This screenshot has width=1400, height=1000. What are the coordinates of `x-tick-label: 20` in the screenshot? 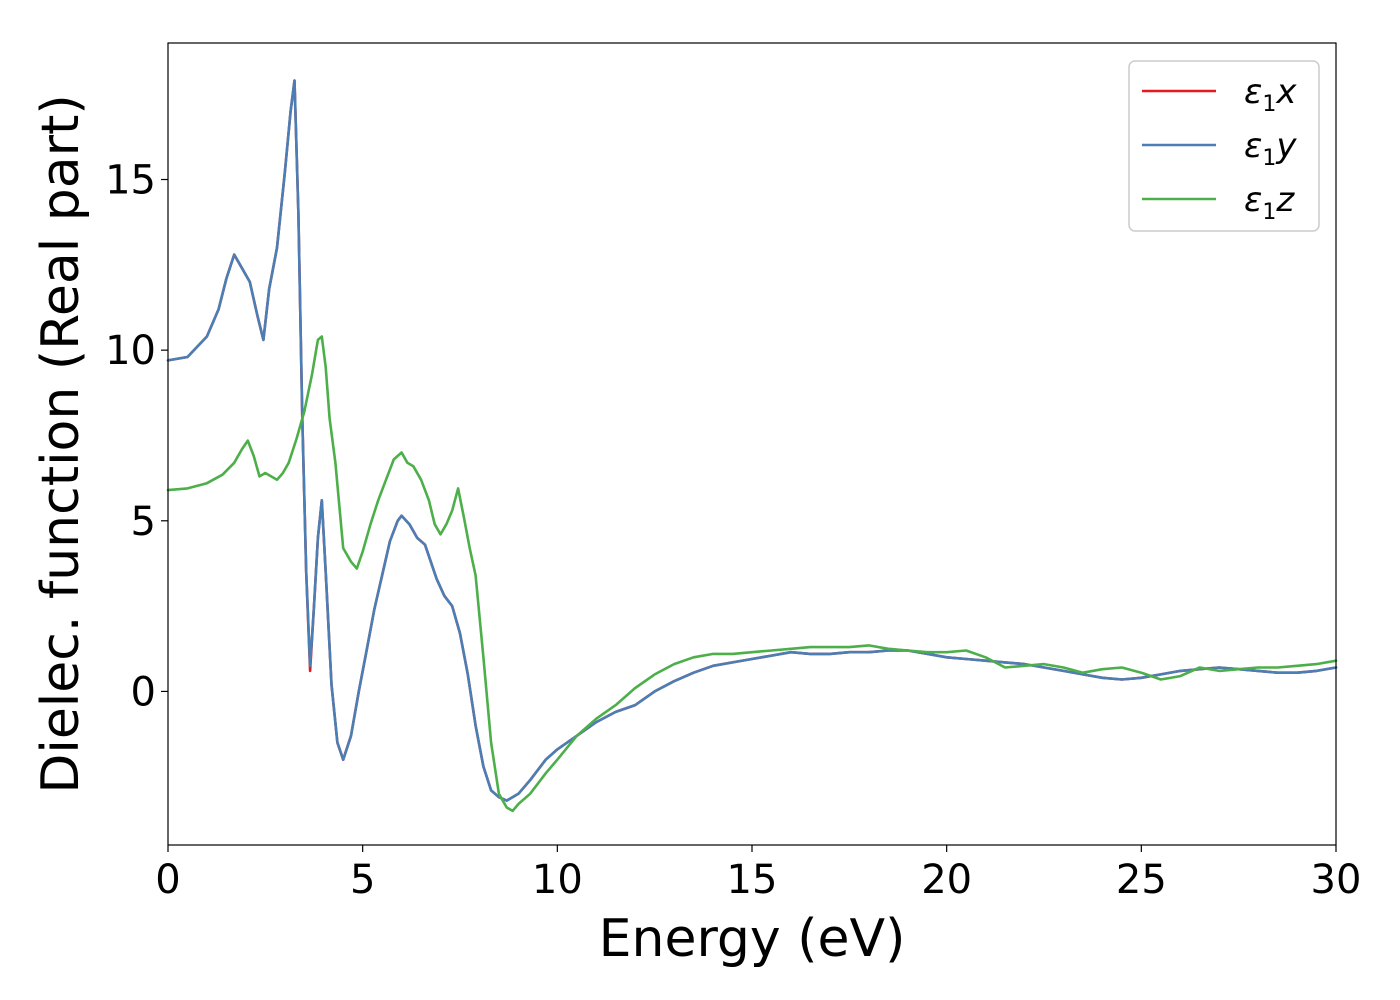 It's located at (946, 880).